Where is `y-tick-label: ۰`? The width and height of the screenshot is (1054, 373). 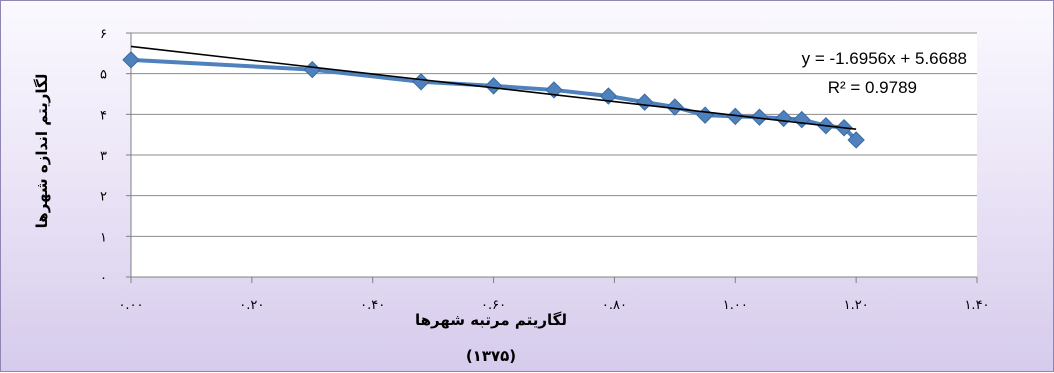 y-tick-label: ۰ is located at coordinates (103, 278).